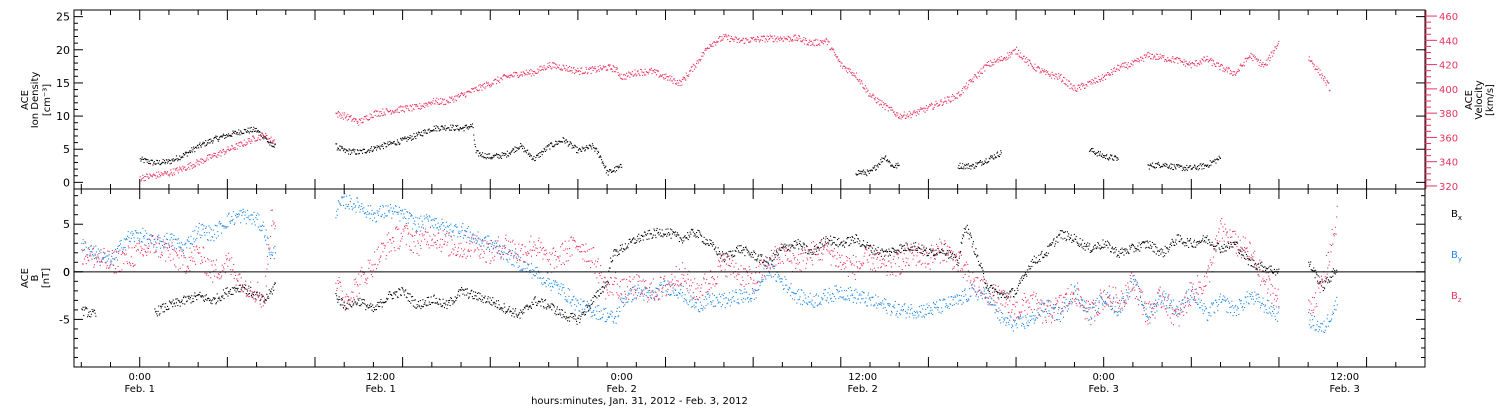 The width and height of the screenshot is (1500, 410). I want to click on density-axis-title-2: Ion Density, so click(35, 100).